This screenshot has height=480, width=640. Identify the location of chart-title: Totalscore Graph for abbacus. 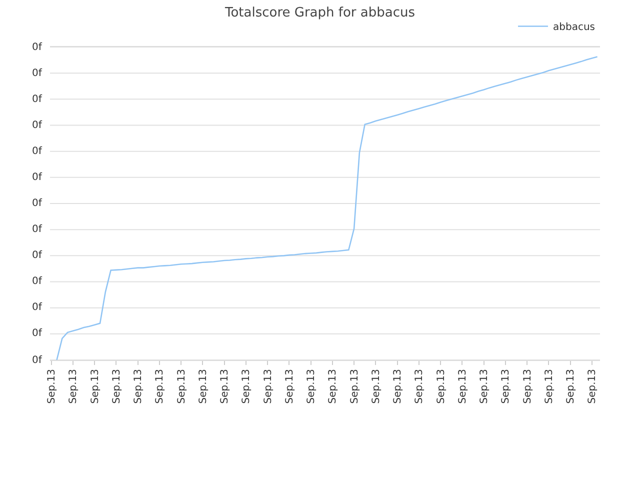
(320, 12).